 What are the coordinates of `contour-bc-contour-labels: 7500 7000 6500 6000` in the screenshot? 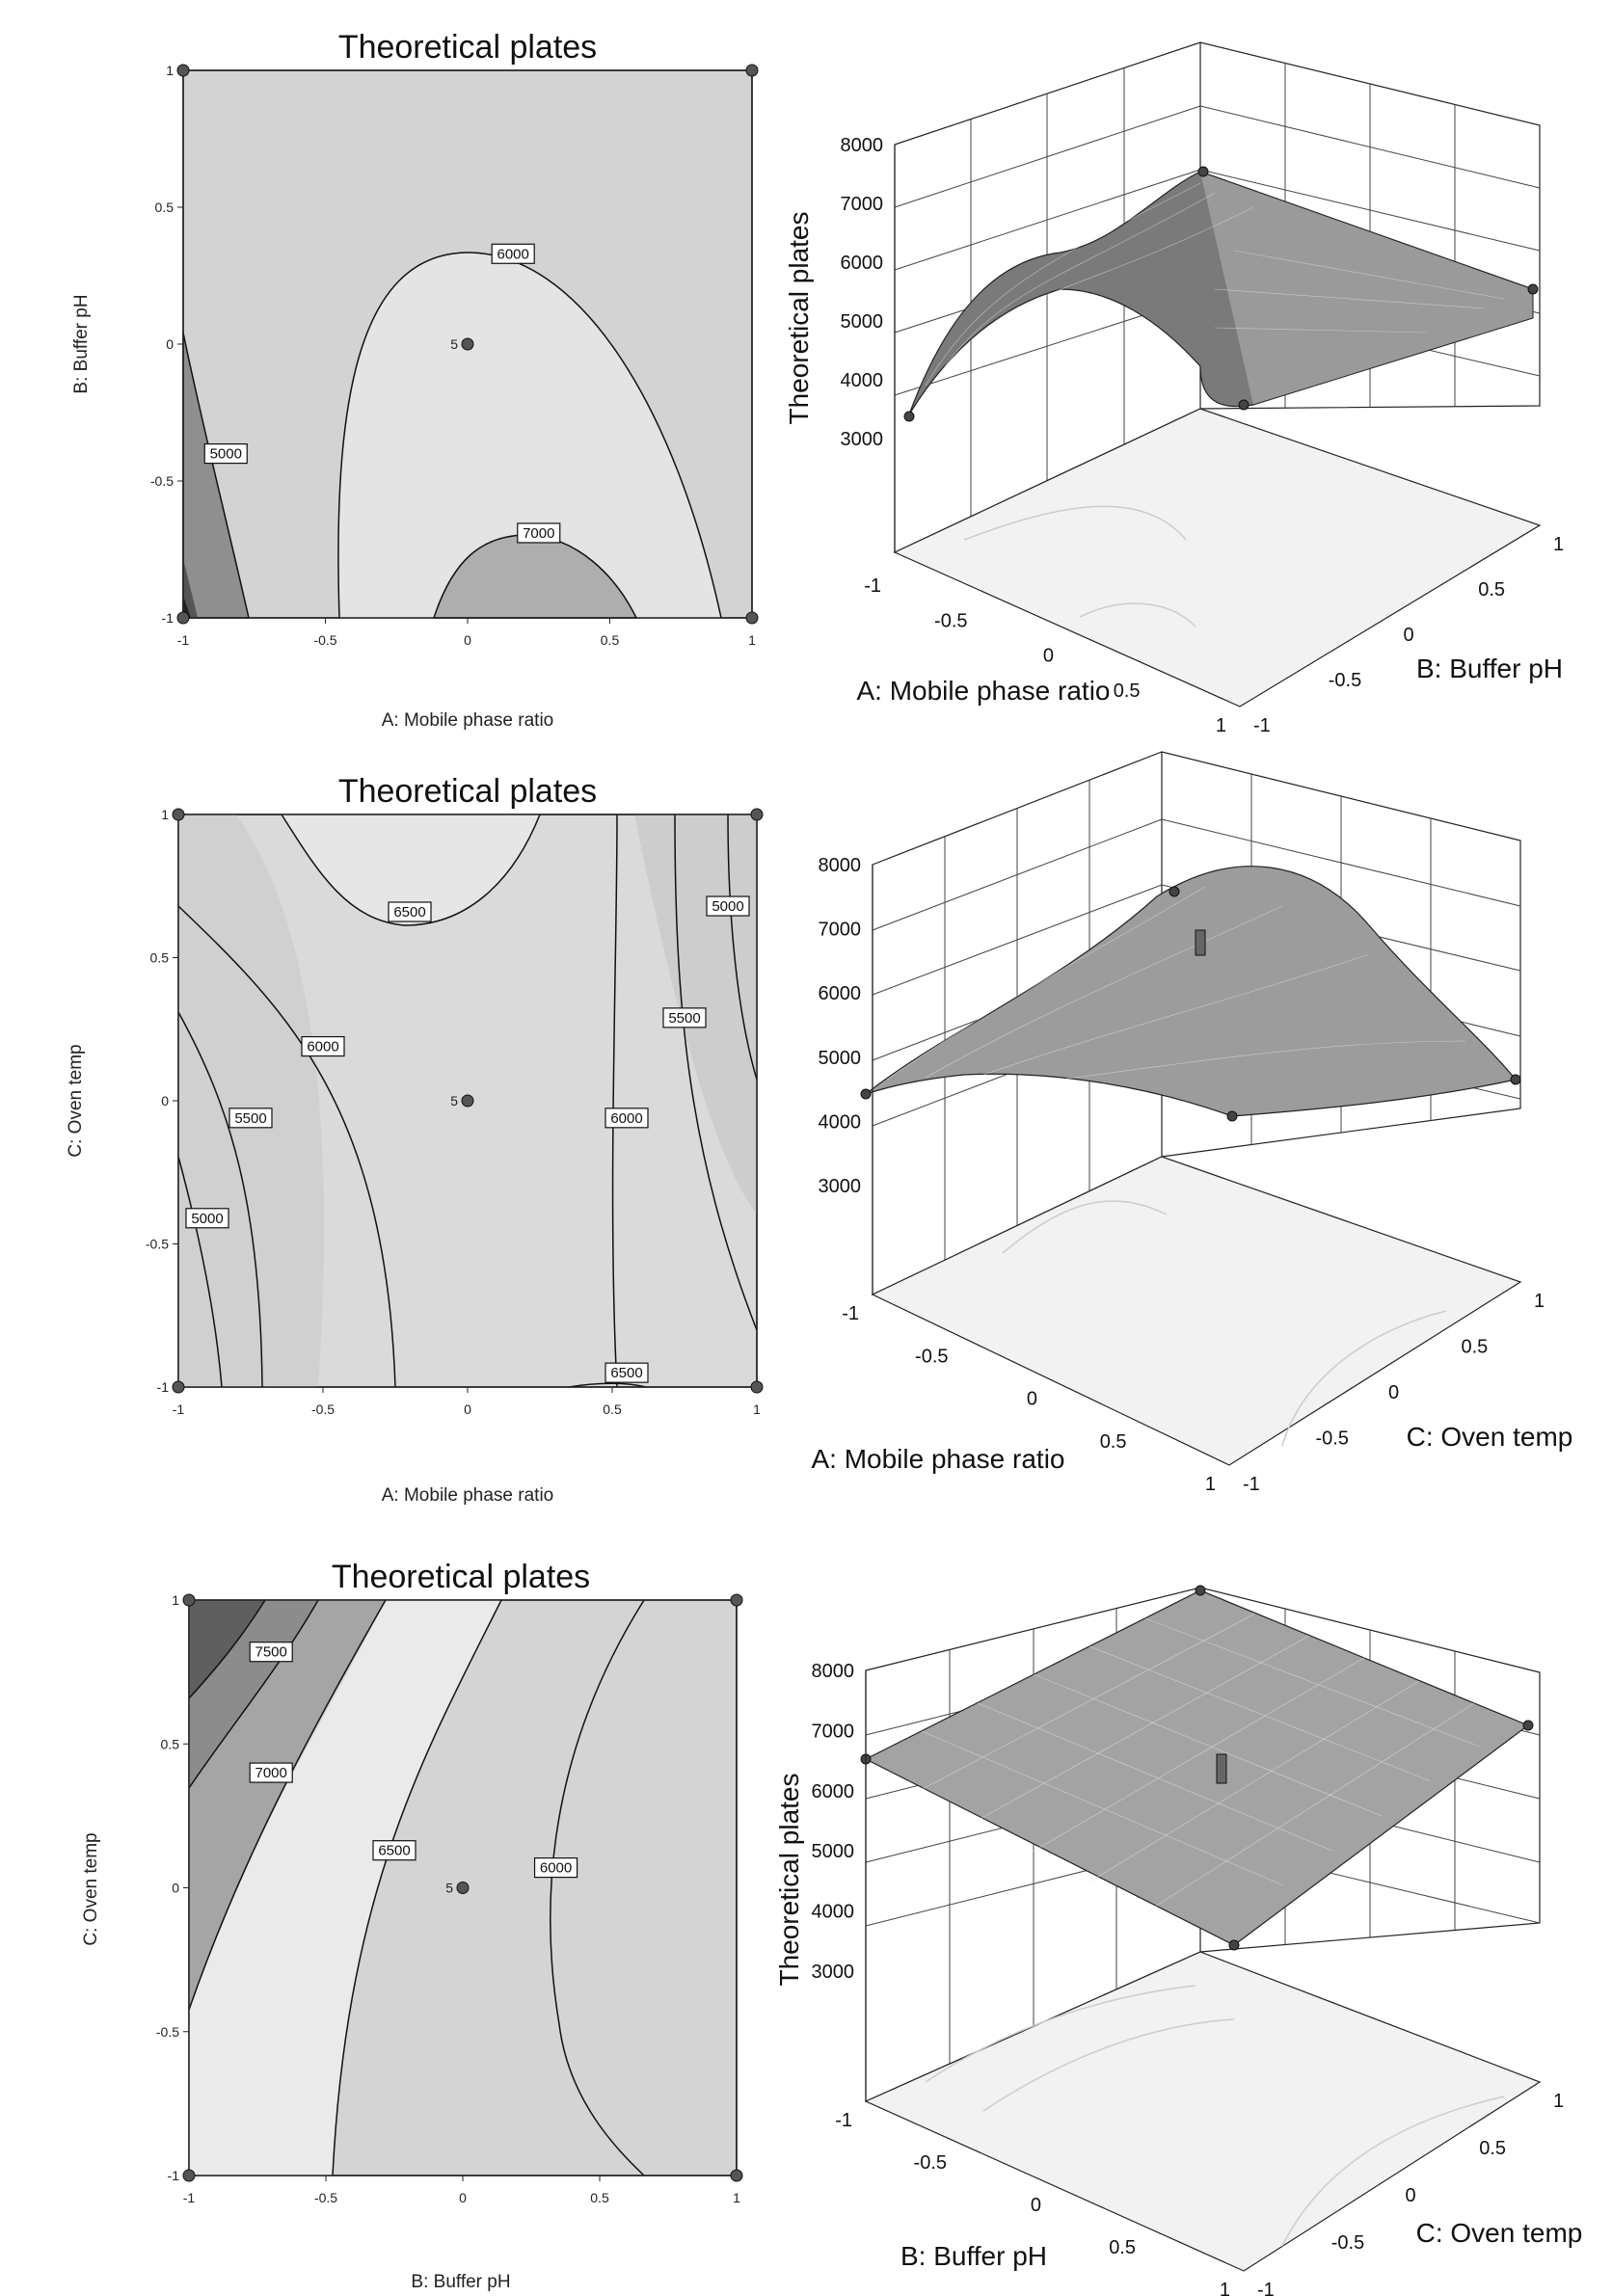 It's located at (413, 1760).